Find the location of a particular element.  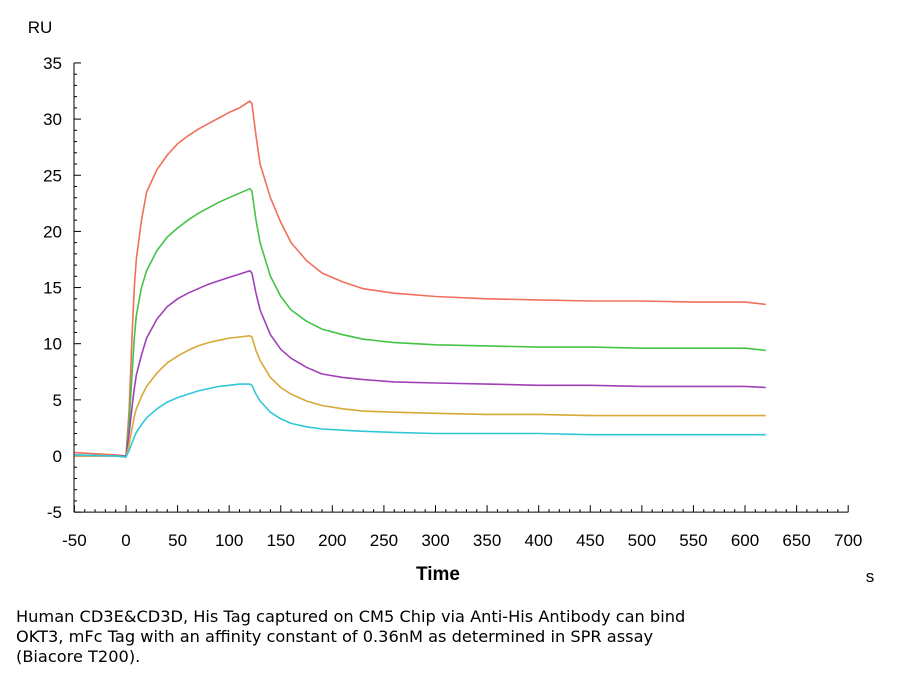

x-tick-label: 250 is located at coordinates (384, 540).